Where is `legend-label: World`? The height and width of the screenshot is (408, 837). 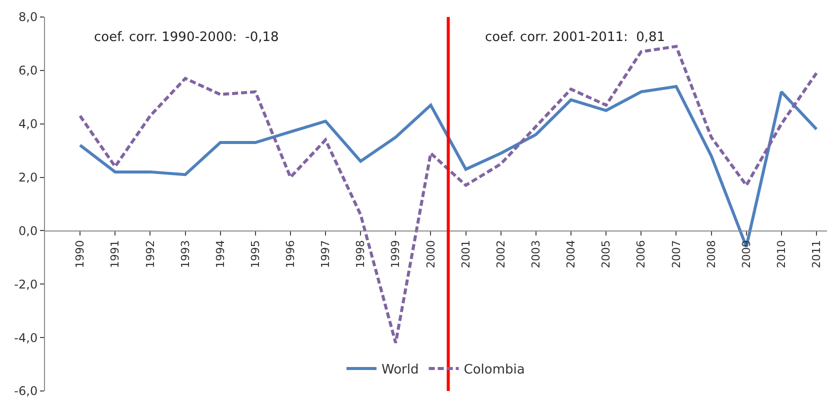 legend-label: World is located at coordinates (400, 370).